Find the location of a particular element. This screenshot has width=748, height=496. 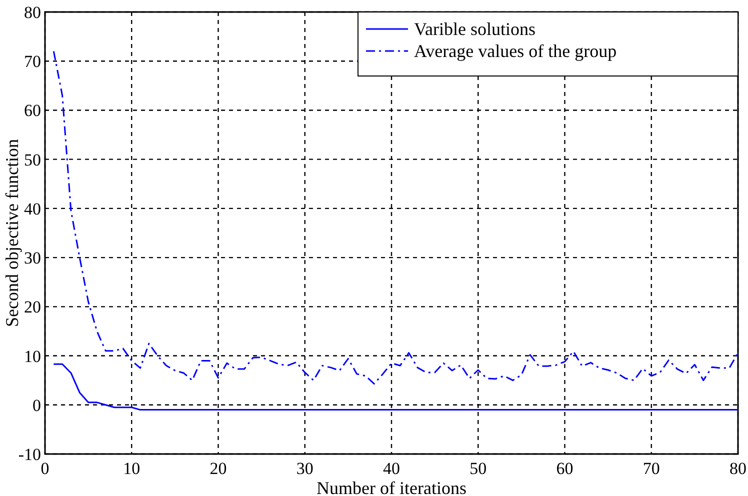

y-tick-label: 20 is located at coordinates (32, 307).